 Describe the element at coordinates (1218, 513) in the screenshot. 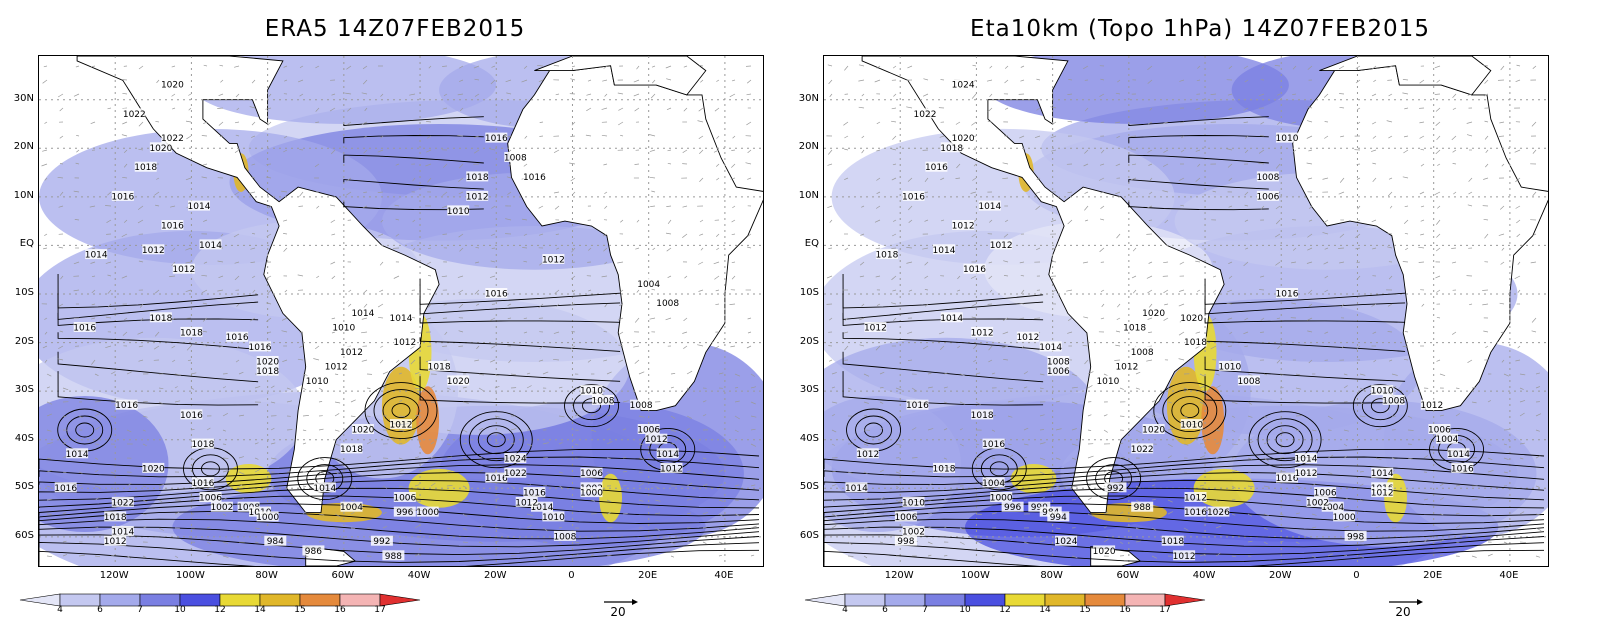

I see `isobar-label: 1026` at that location.